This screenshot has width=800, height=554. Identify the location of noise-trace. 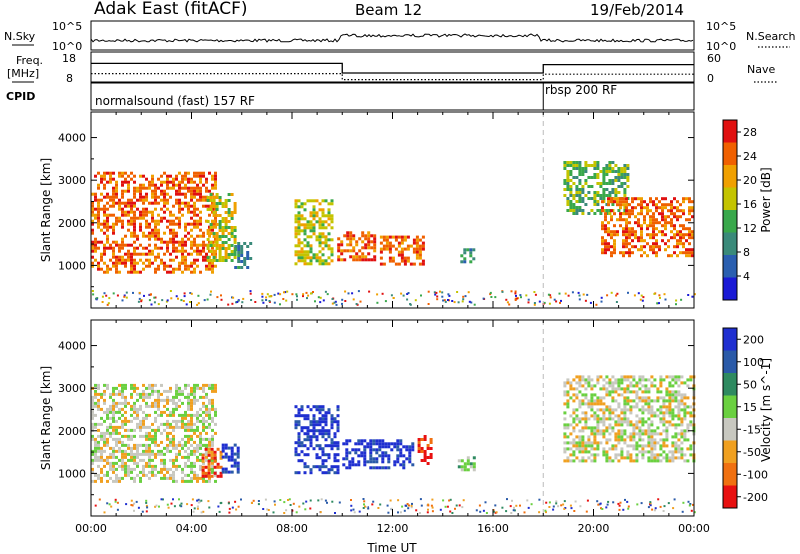
(392, 38).